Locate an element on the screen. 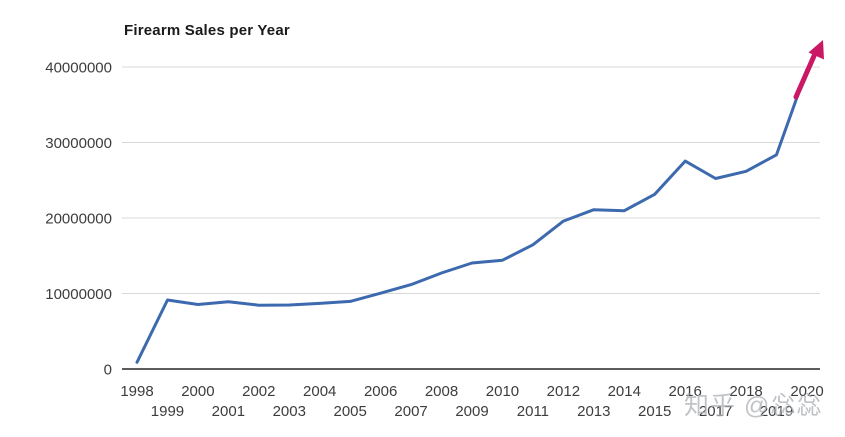  x-tick-label: 2005 is located at coordinates (349, 411).